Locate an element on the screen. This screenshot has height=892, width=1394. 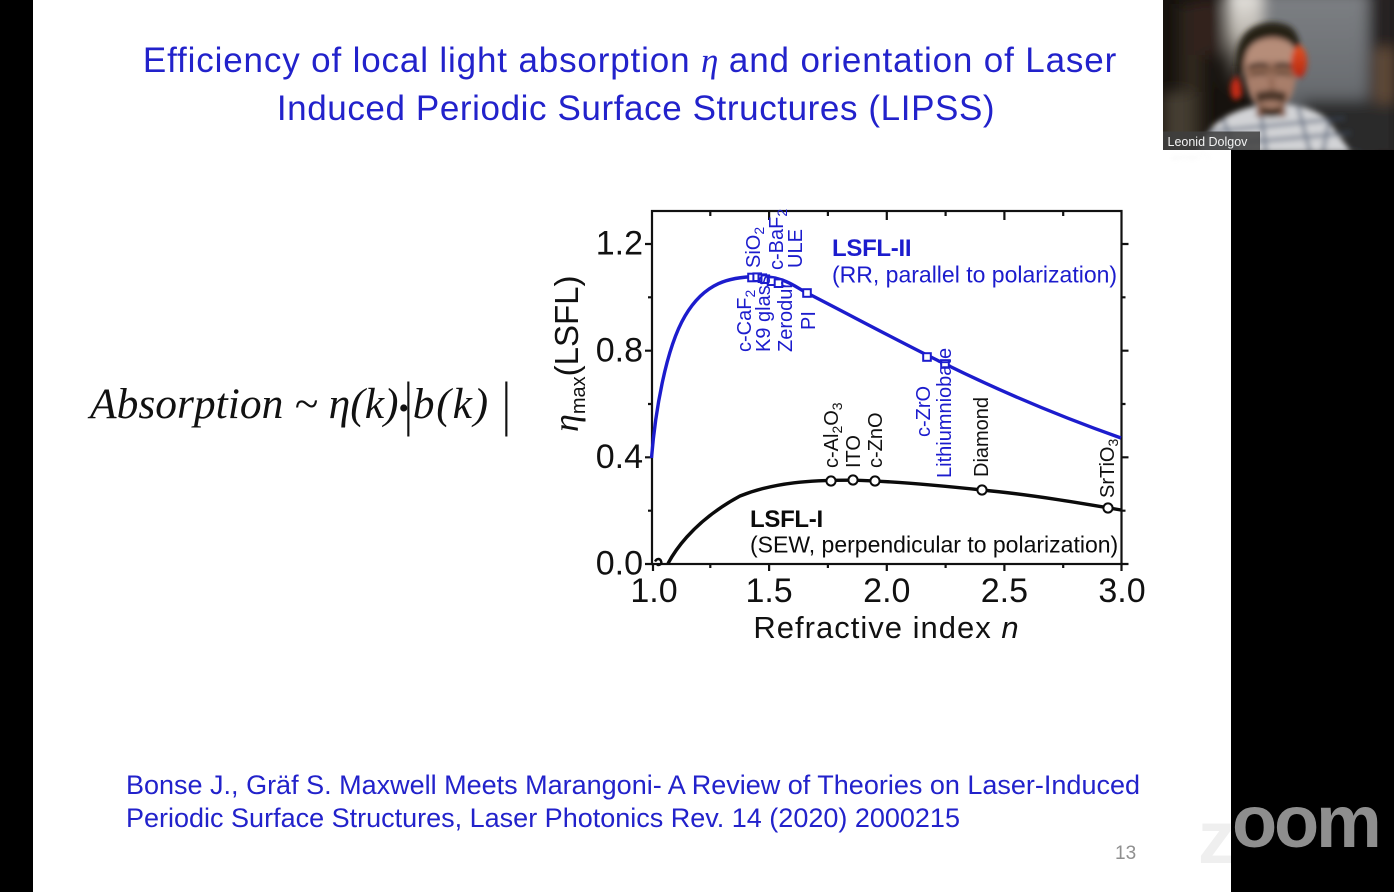
svg-text: LSFL-II is located at coordinates (871, 248).